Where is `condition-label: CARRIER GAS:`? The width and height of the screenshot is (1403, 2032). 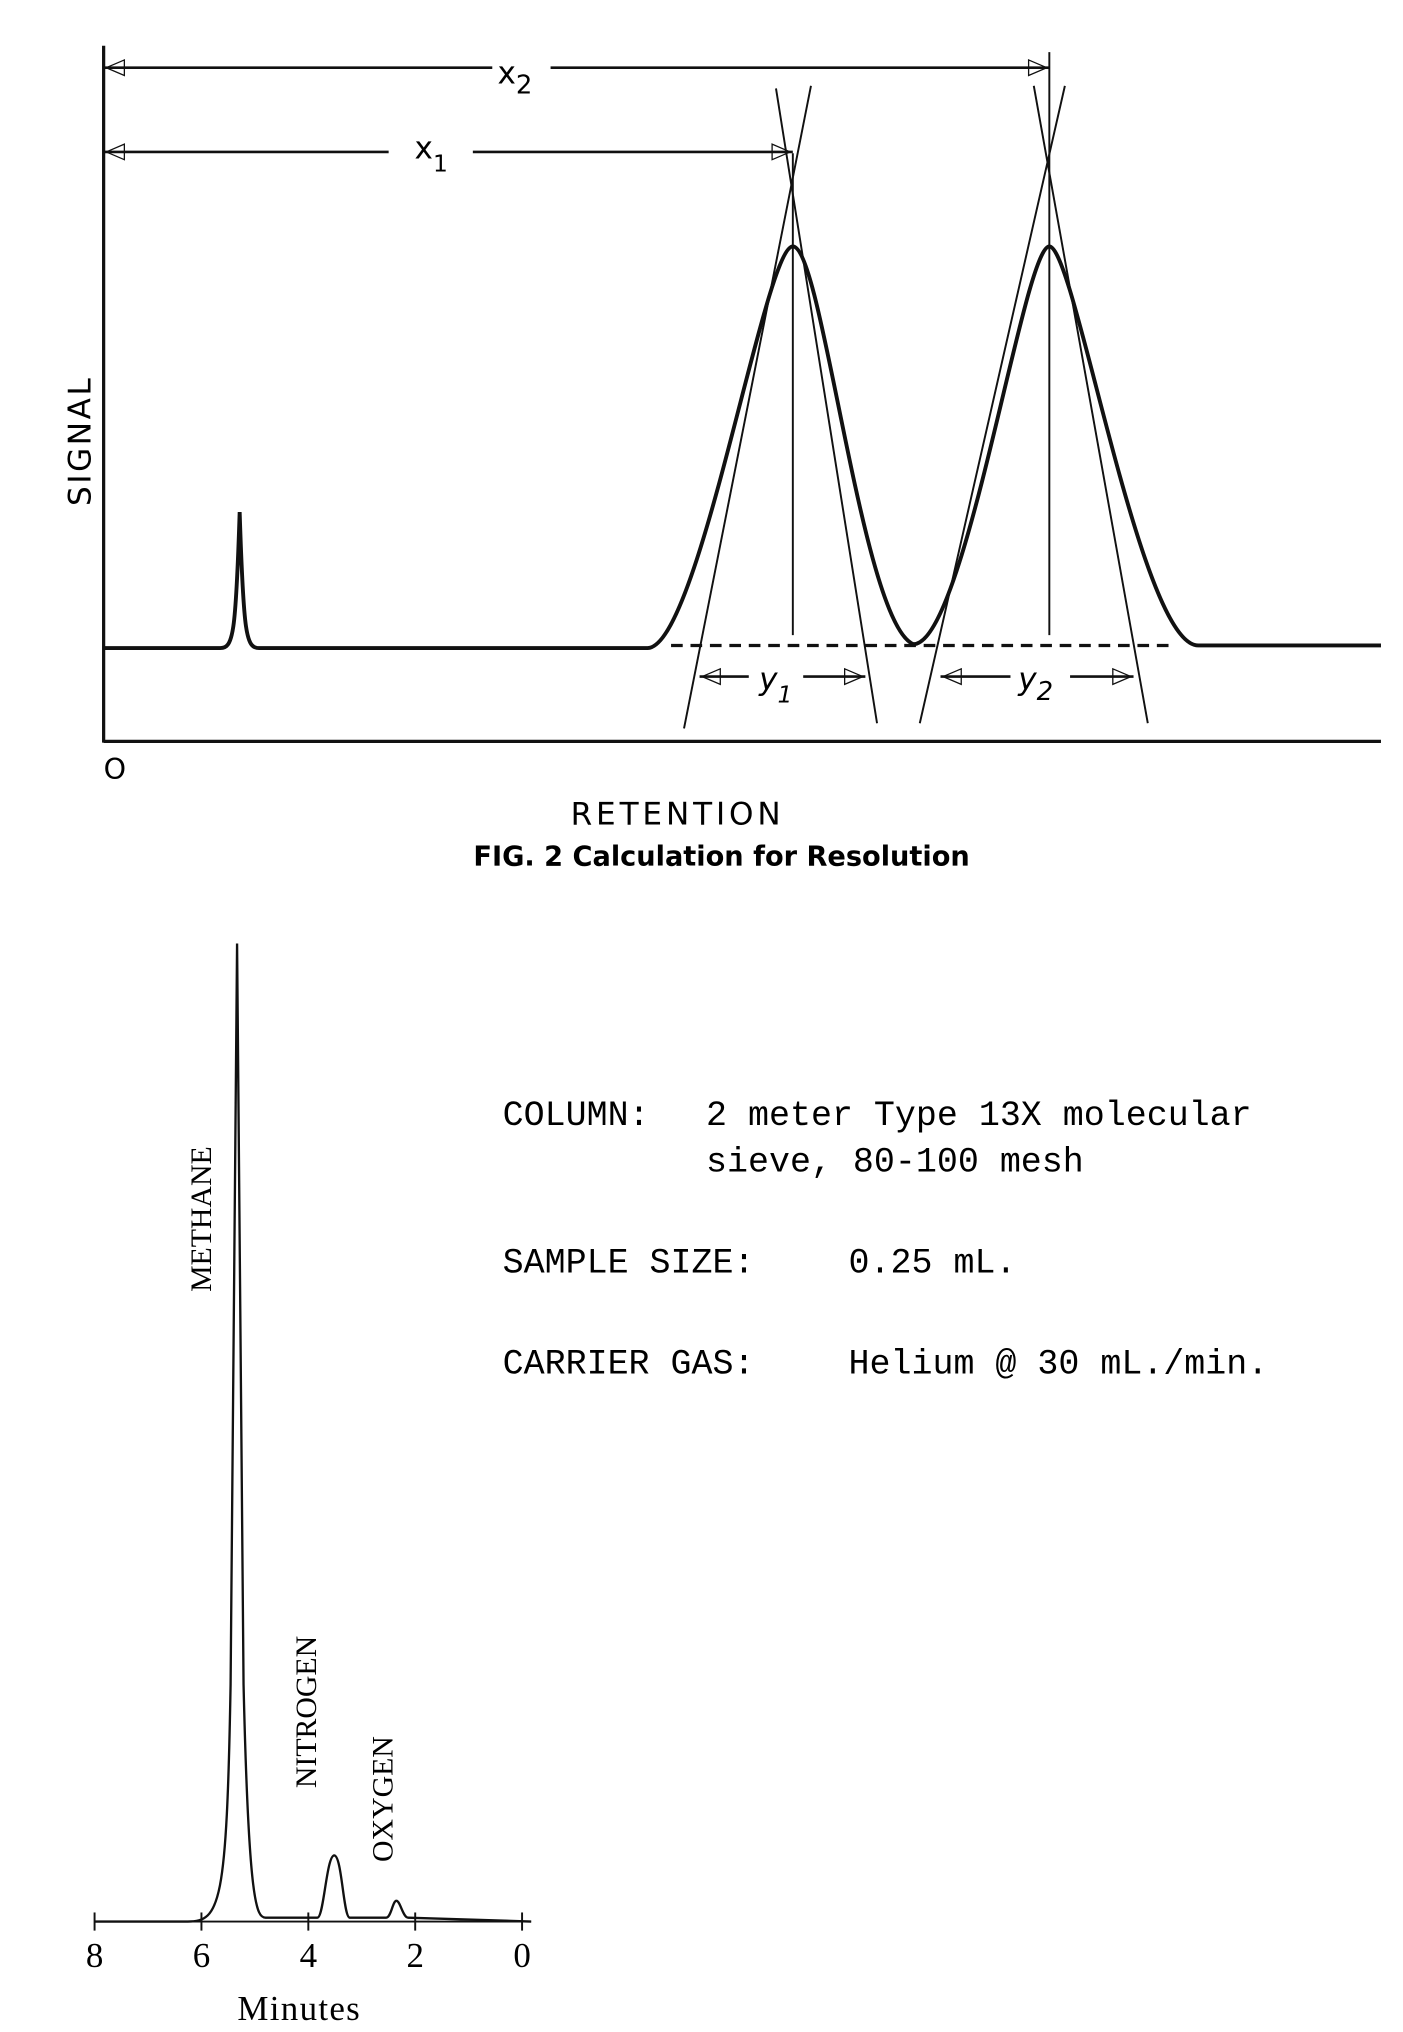
condition-label: CARRIER GAS: is located at coordinates (629, 1365).